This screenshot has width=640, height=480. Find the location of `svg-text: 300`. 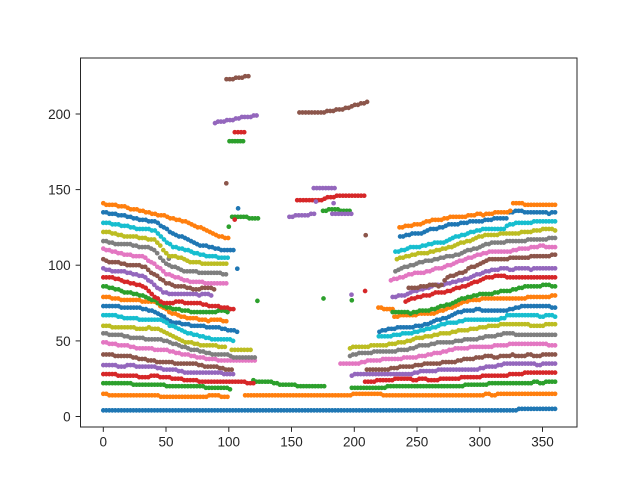

svg-text: 300 is located at coordinates (480, 441).